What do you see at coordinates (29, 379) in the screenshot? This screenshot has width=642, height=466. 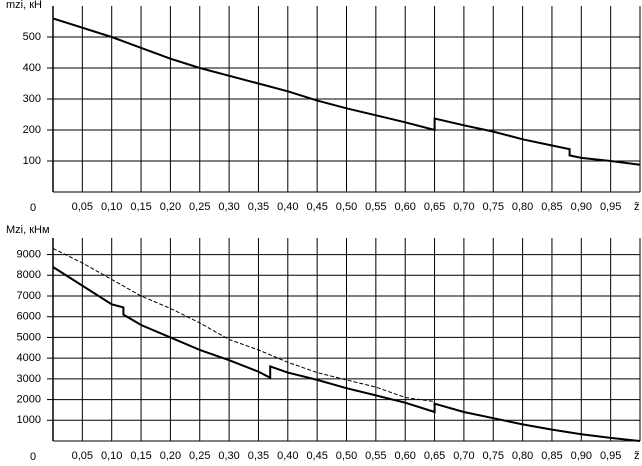 I see `y-tick-label: 3000` at bounding box center [29, 379].